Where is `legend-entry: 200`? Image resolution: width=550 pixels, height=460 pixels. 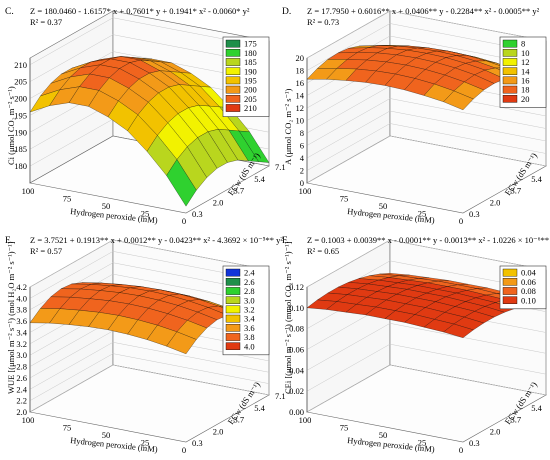 legend-entry: 200 is located at coordinates (250, 90).